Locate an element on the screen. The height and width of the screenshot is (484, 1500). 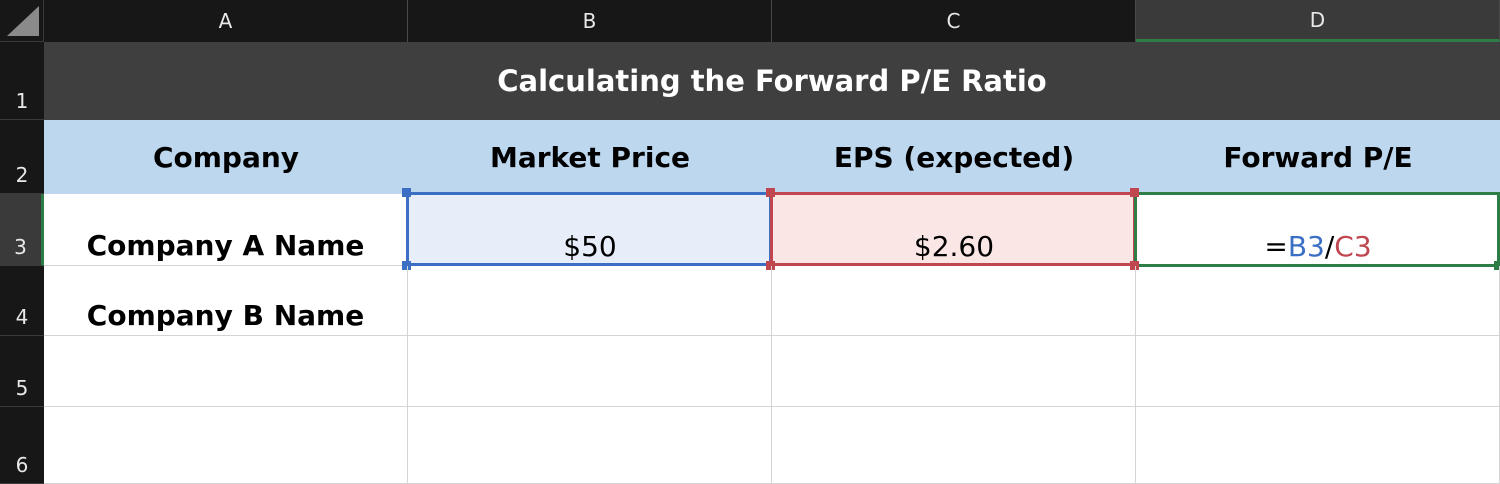
cell-a4: Company B Name is located at coordinates (226, 301).